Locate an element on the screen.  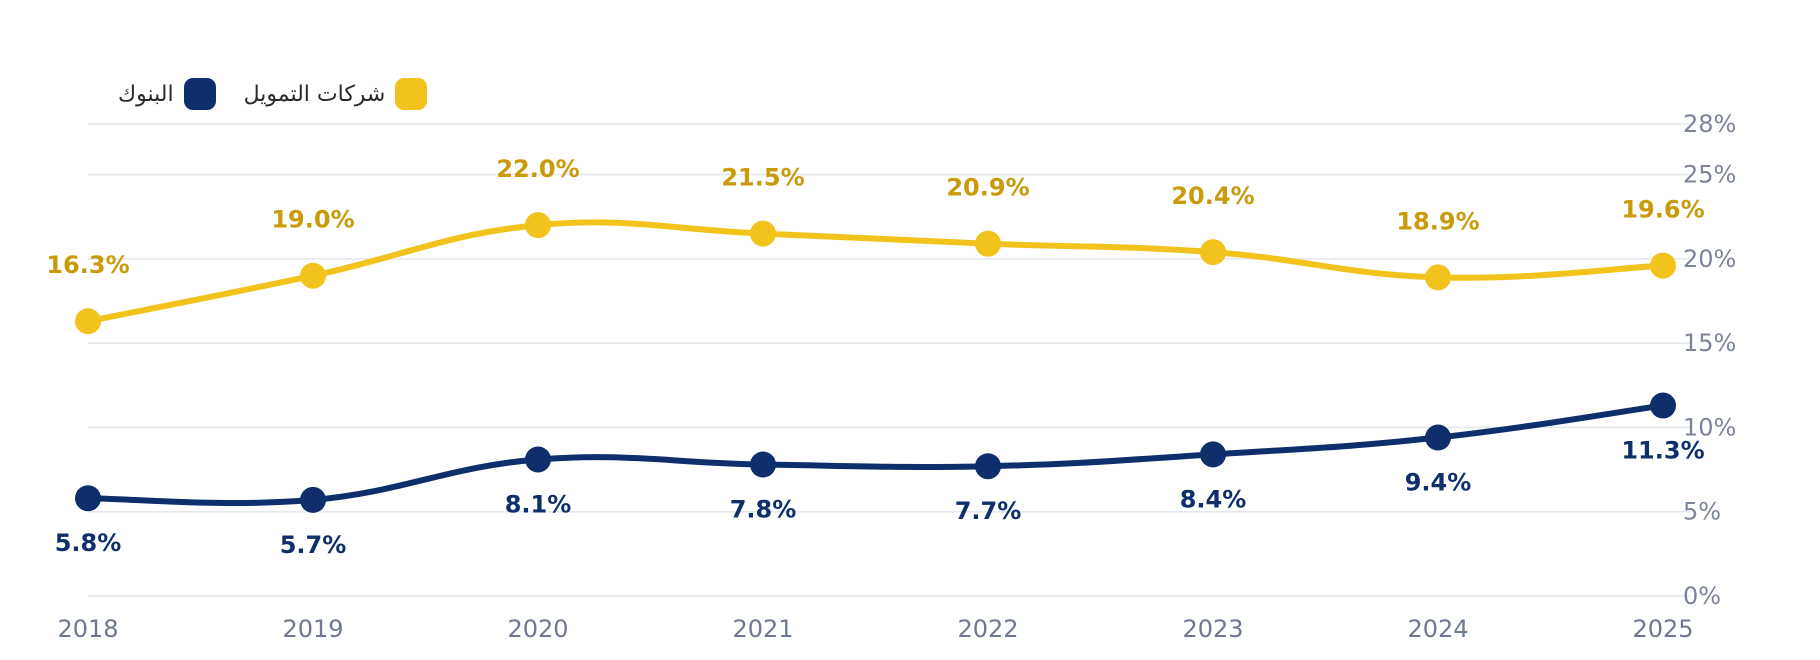
banks-data-label: 11.3% is located at coordinates (1662, 451).